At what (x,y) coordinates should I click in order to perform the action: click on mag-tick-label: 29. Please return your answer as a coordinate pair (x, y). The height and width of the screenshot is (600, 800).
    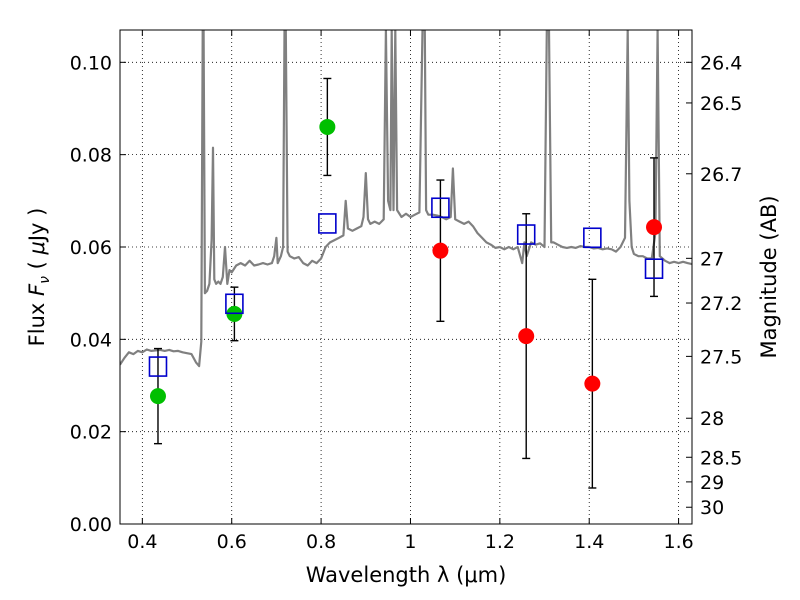
    Looking at the image, I should click on (712, 483).